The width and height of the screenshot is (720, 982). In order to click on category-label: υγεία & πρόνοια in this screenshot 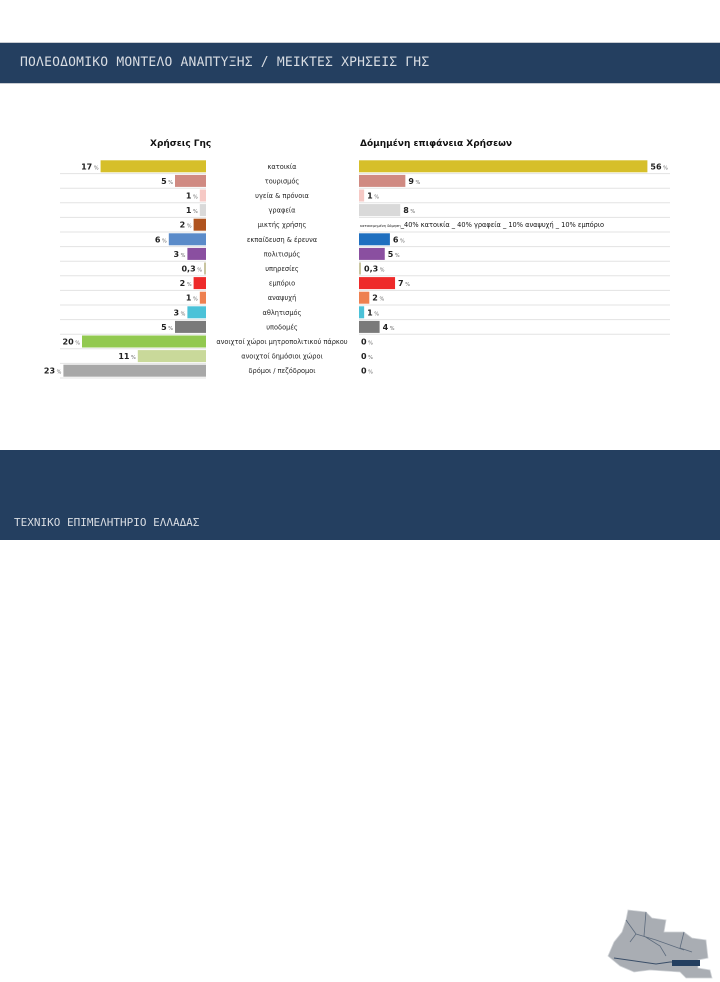, I will do `click(282, 196)`.